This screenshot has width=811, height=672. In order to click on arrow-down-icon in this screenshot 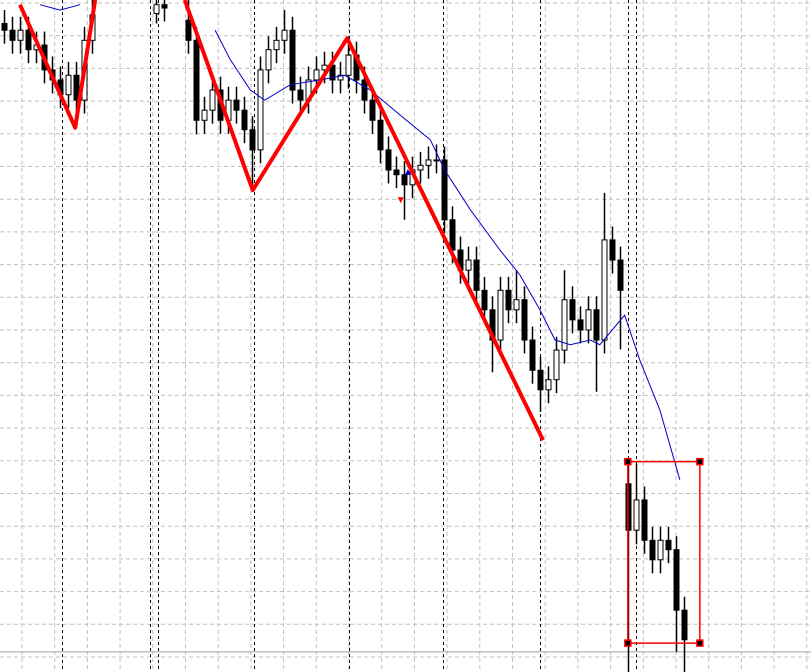, I will do `click(400, 200)`.